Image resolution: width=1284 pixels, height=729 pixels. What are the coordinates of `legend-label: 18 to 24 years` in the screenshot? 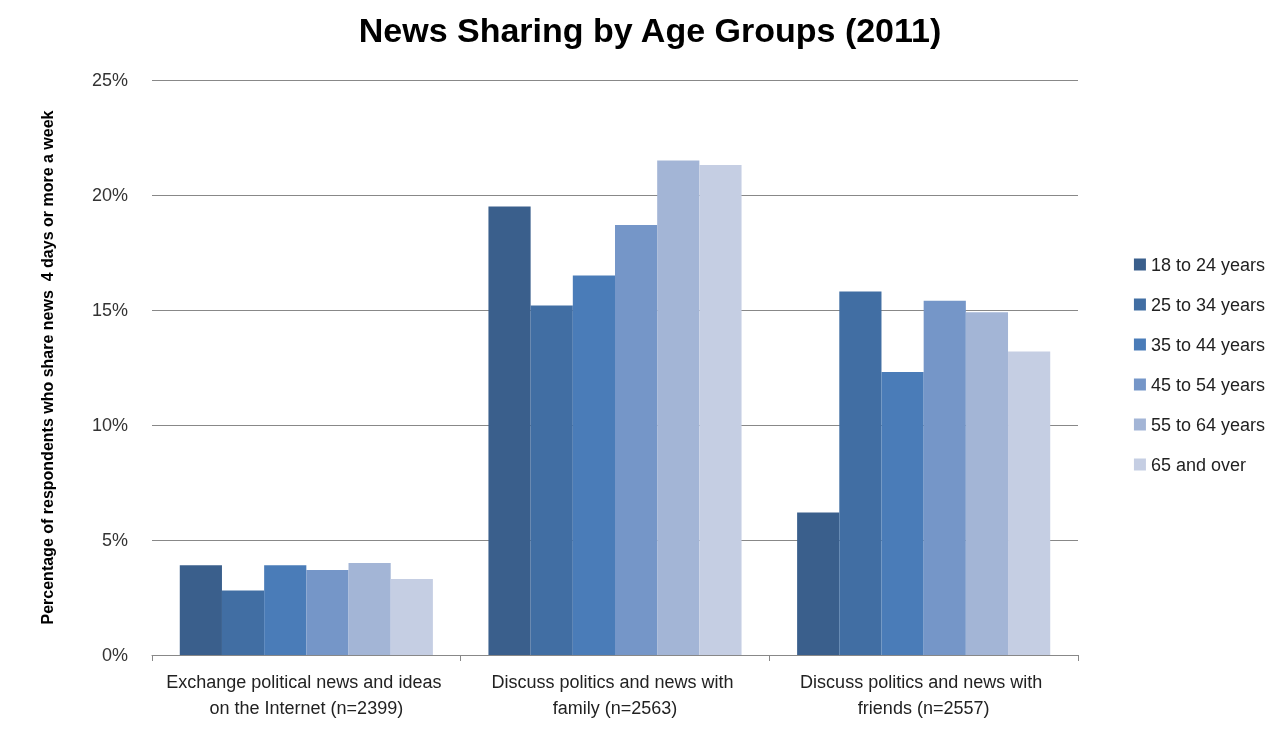 It's located at (1207, 264).